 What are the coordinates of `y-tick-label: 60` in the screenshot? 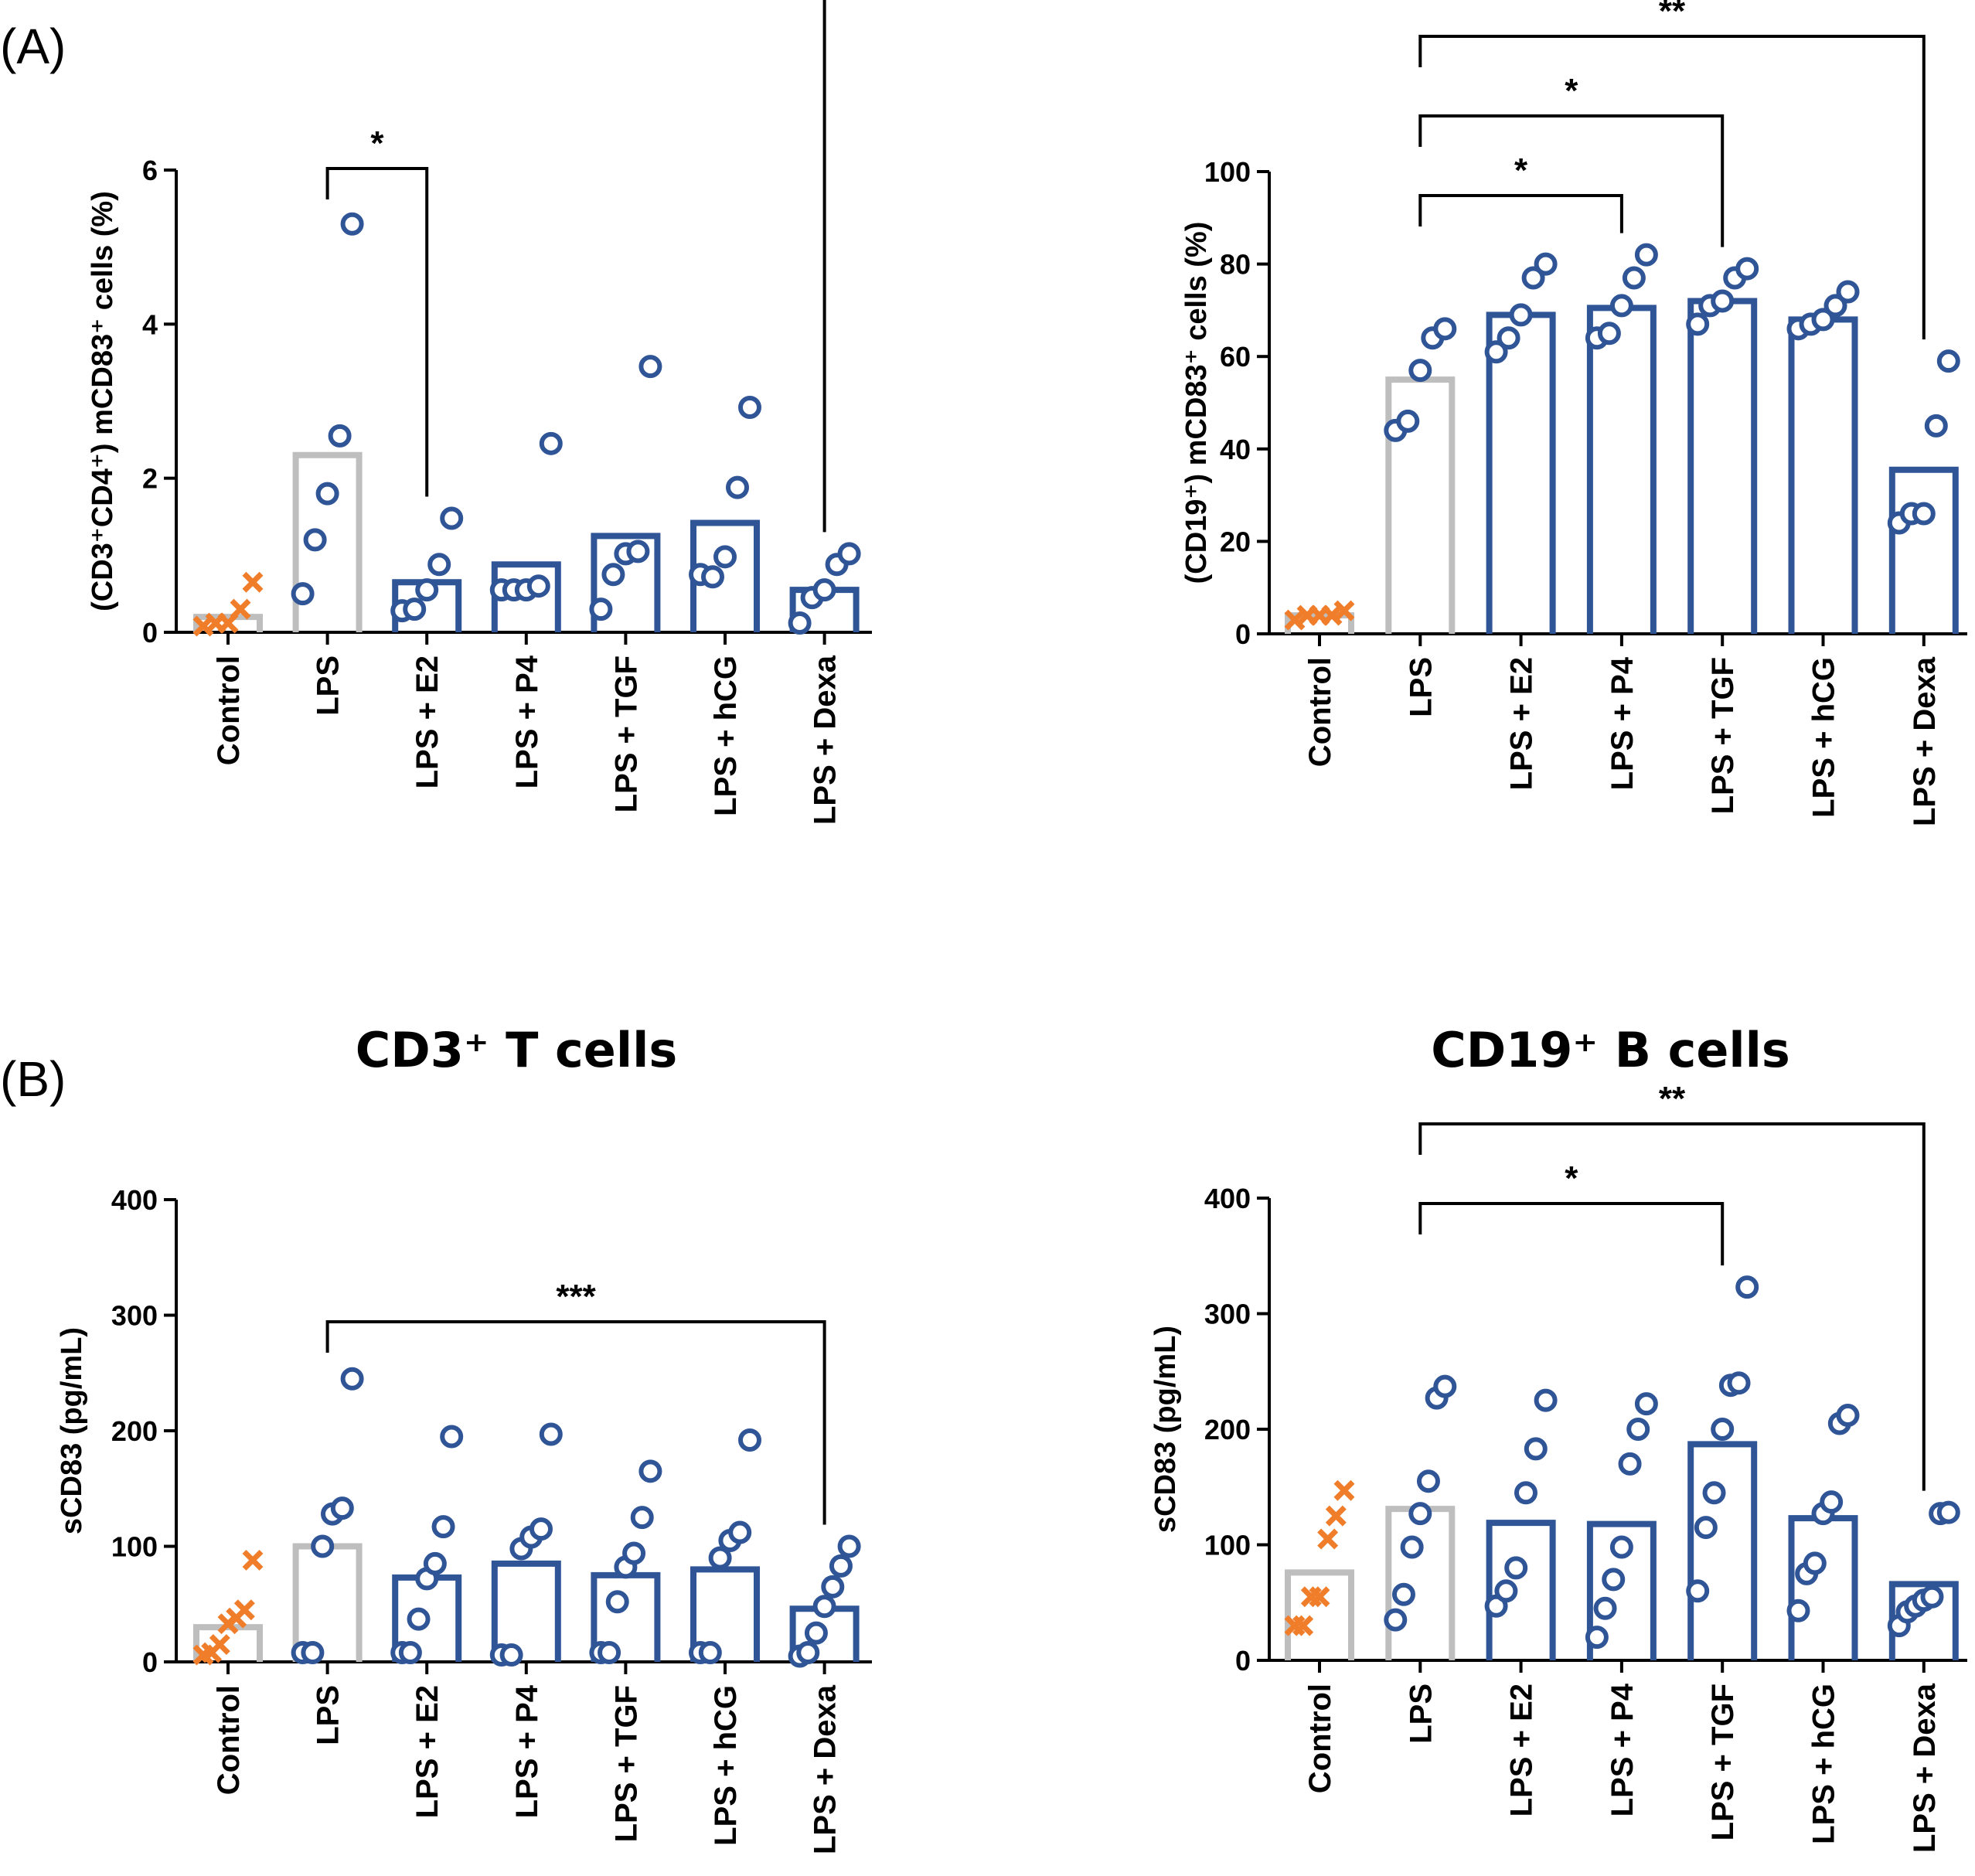 It's located at (1235, 357).